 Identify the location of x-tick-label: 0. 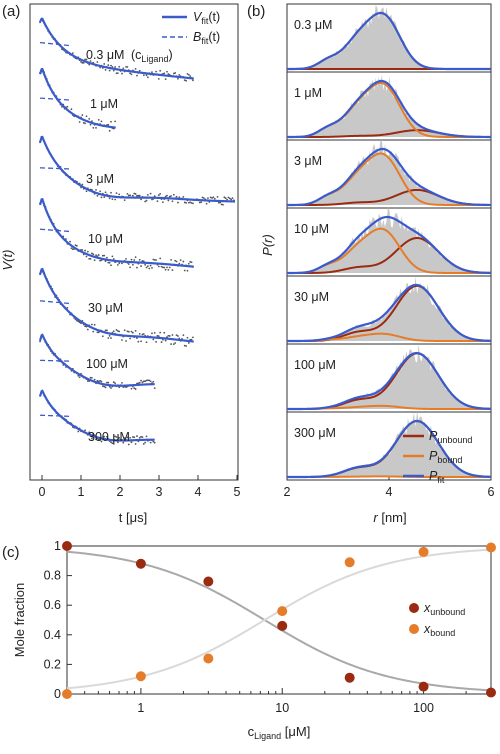
(42, 492).